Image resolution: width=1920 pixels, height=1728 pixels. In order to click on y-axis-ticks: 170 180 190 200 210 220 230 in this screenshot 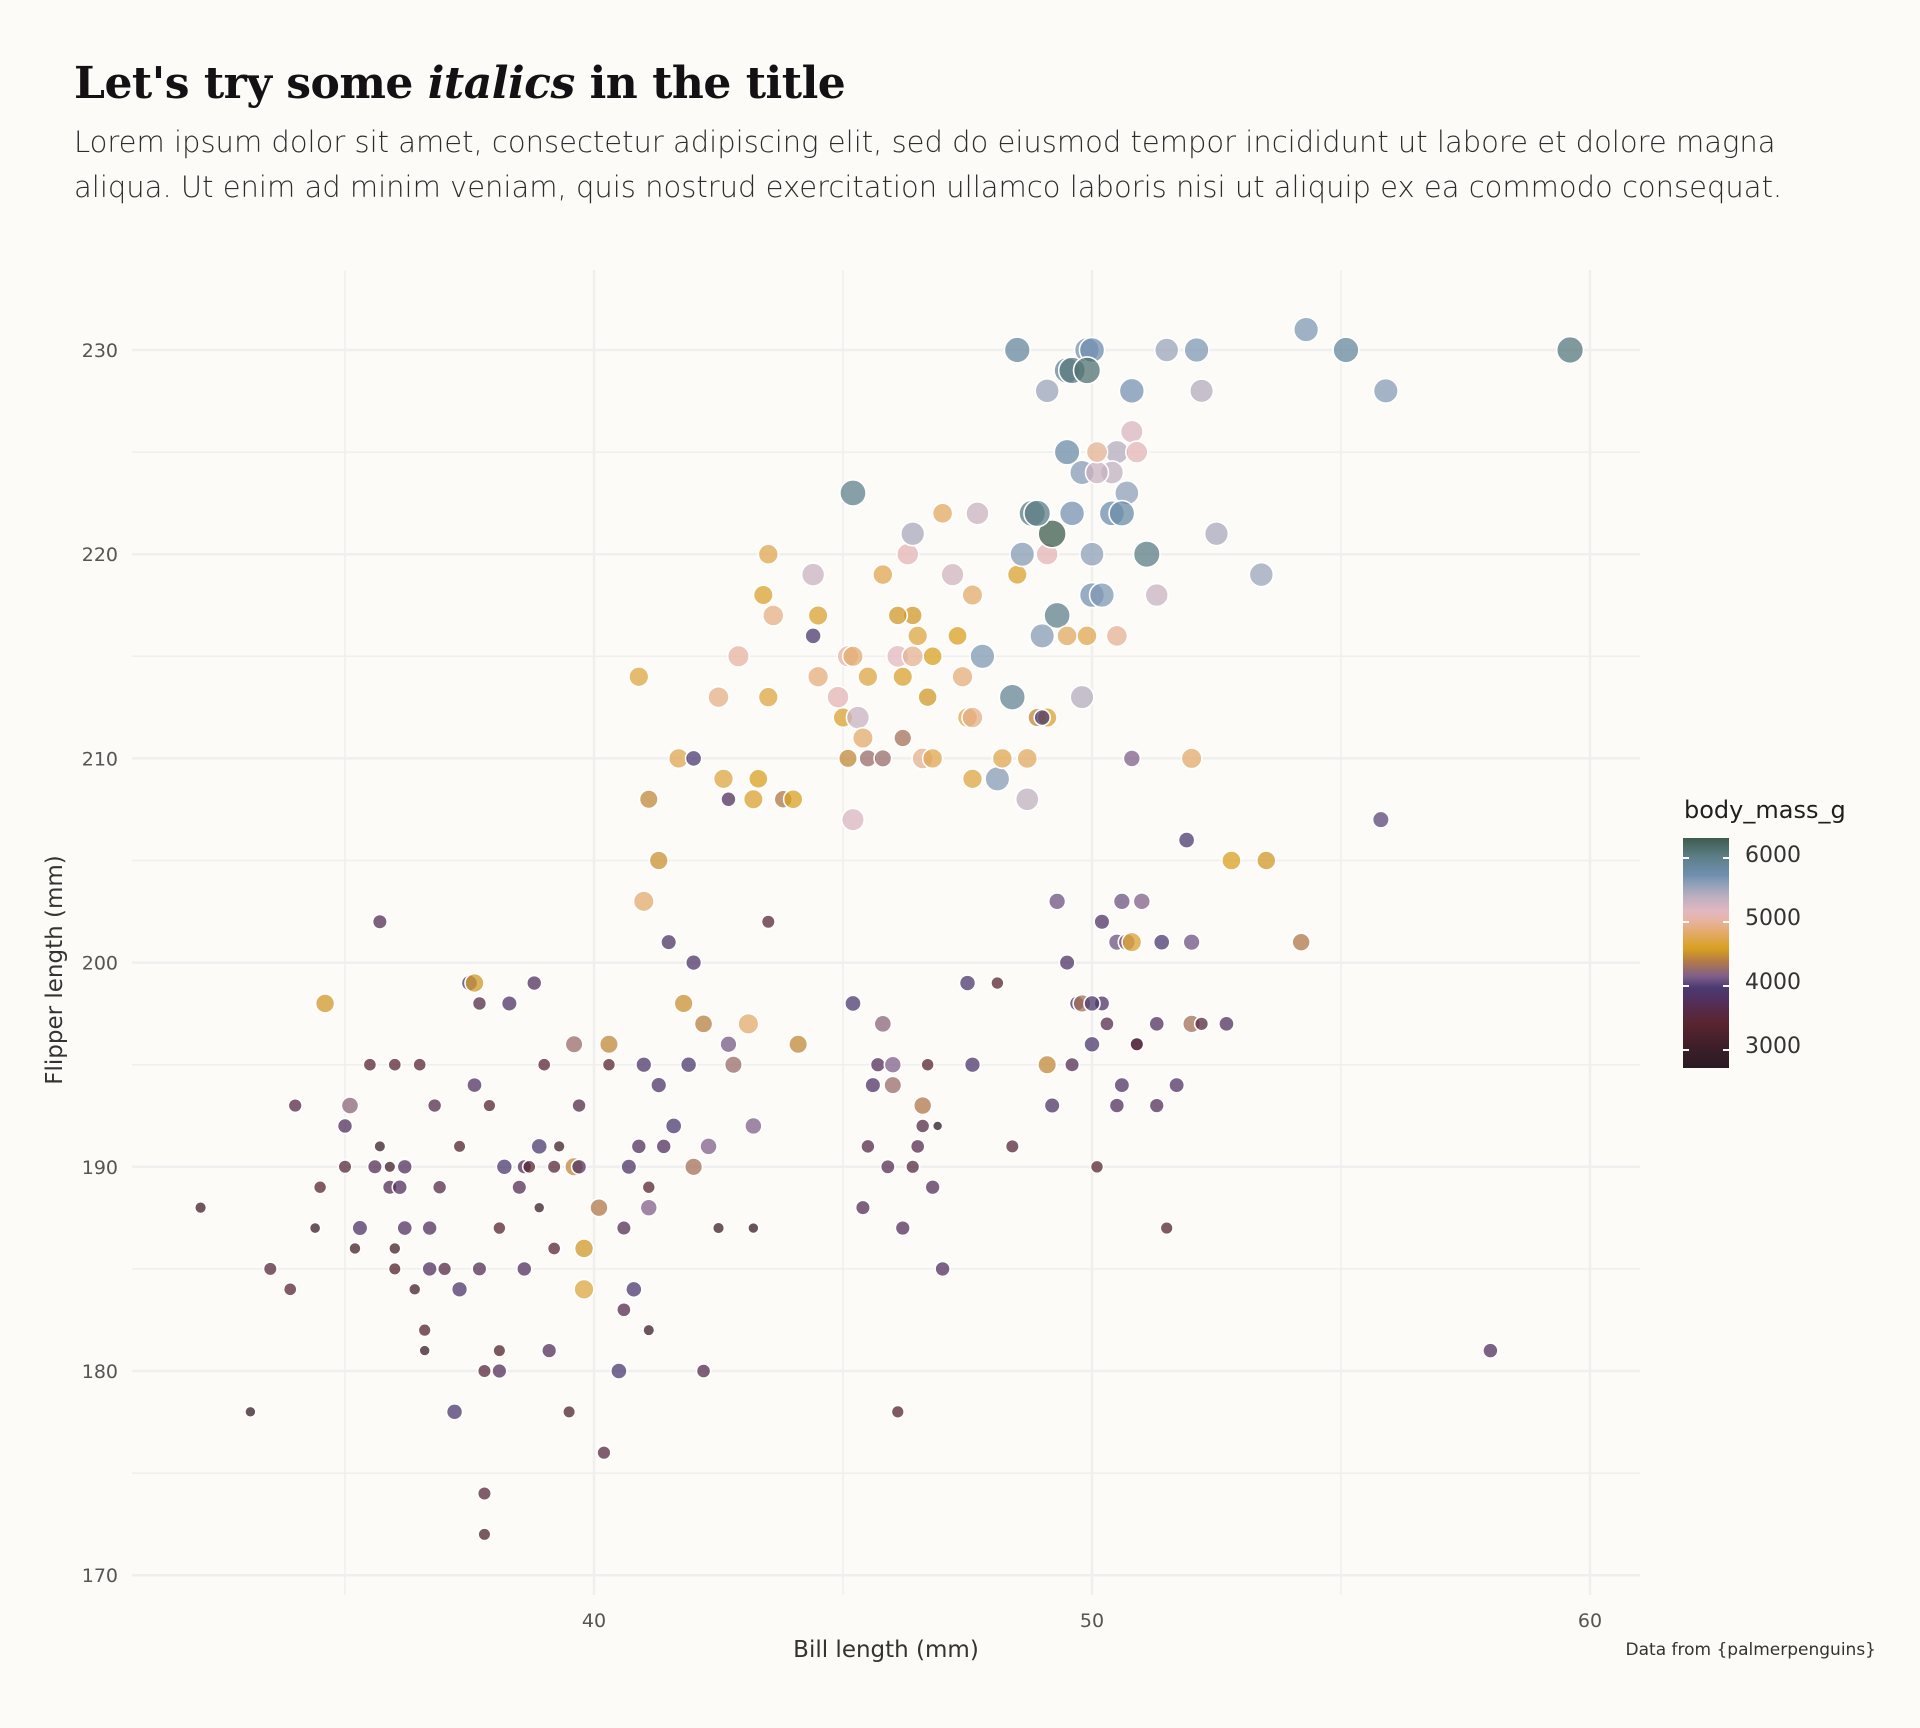, I will do `click(100, 963)`.